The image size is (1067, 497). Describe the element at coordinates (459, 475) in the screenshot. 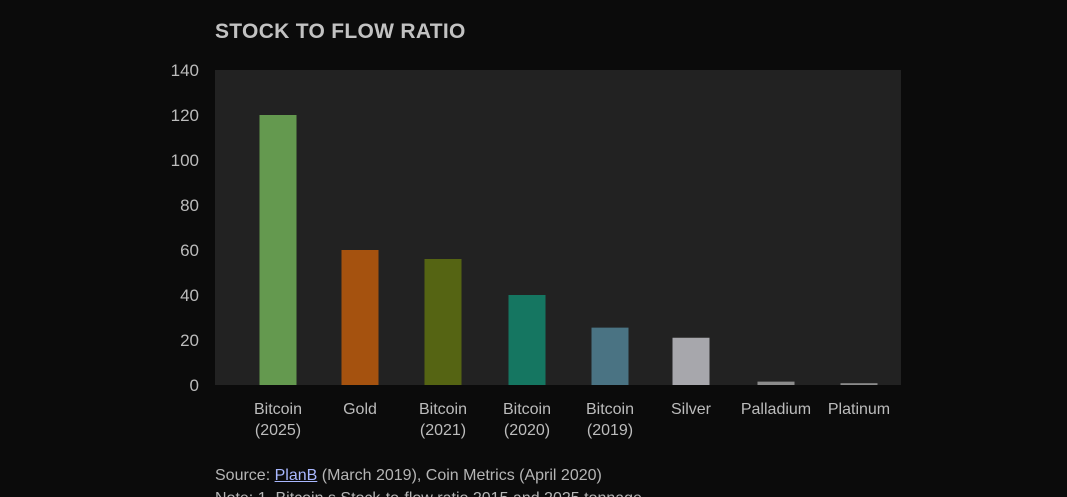

I see `source-suffix: (March 2019), Coin Metrics (April 2020)` at that location.